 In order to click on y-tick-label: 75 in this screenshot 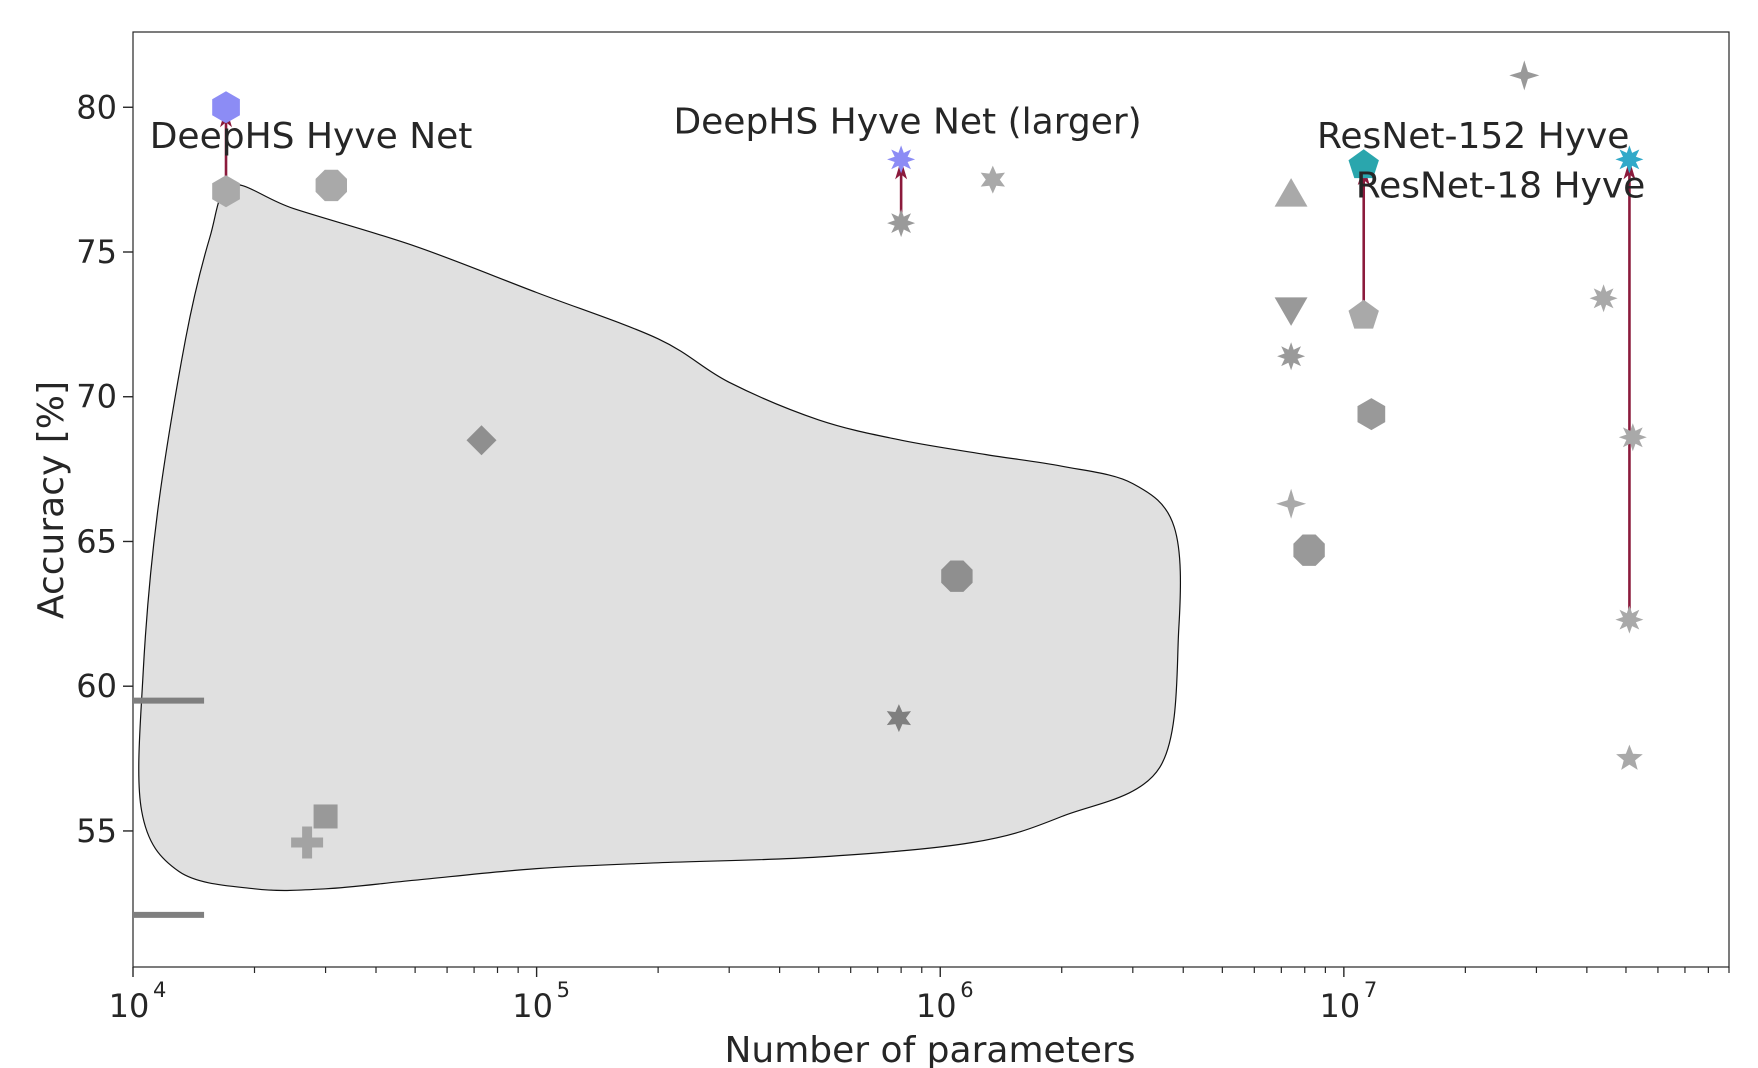, I will do `click(96, 252)`.